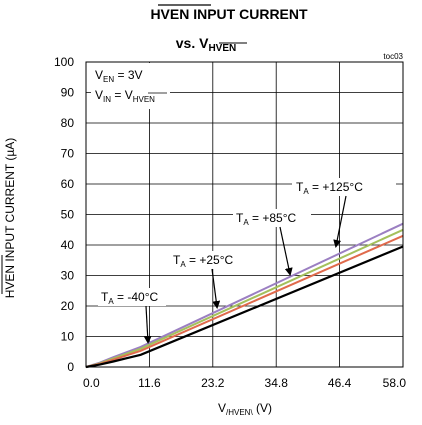 The height and width of the screenshot is (425, 422). I want to click on x-tick-labels: 0.0 11.6 23.2 34.8 46.4 58.0, so click(244, 383).